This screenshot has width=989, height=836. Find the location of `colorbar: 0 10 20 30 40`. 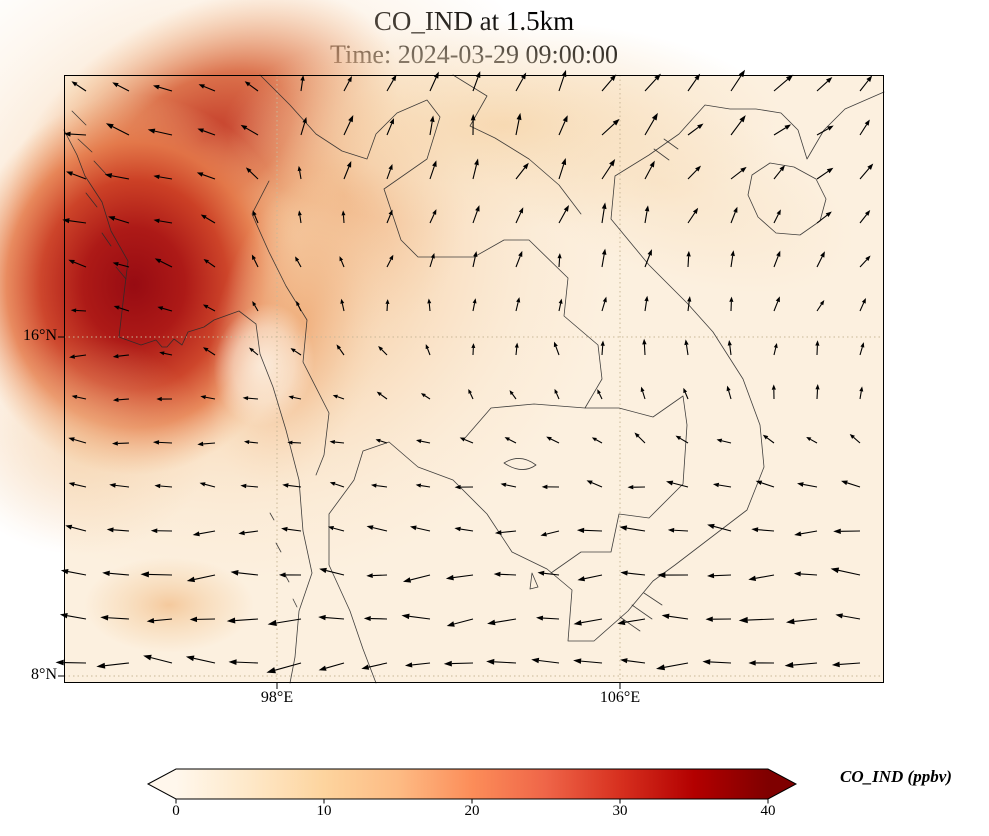

colorbar: 0 10 20 30 40 is located at coordinates (472, 799).